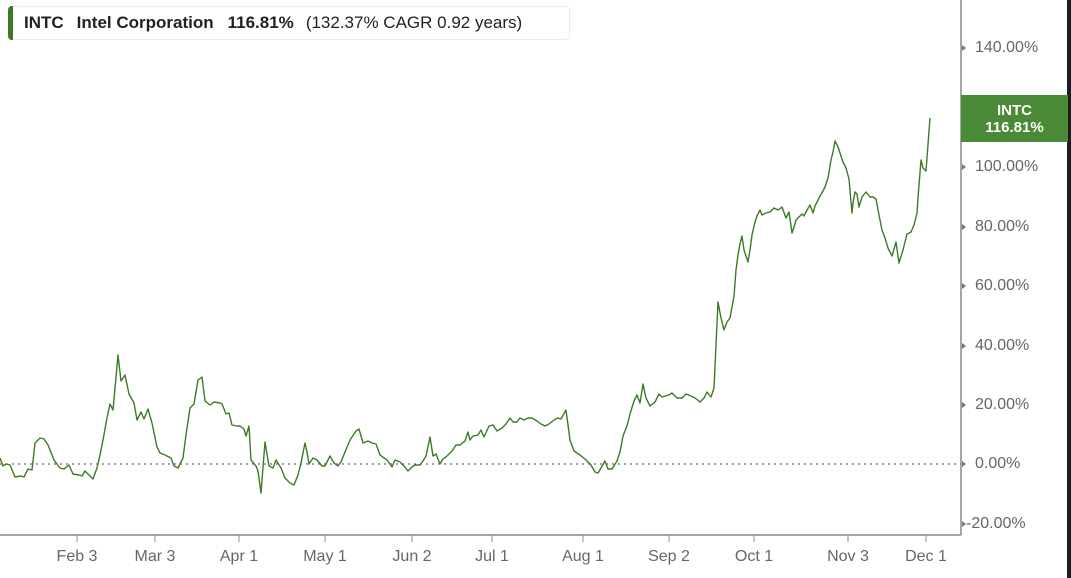  Describe the element at coordinates (1002, 226) in the screenshot. I see `y-tick-label: 80.00%` at that location.